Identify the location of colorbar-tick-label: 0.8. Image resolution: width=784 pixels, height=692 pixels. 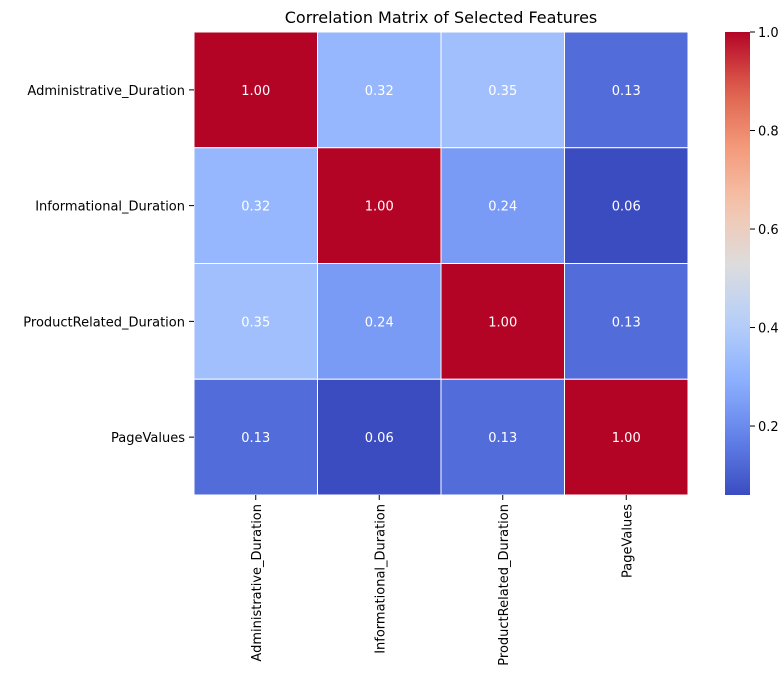
(768, 132).